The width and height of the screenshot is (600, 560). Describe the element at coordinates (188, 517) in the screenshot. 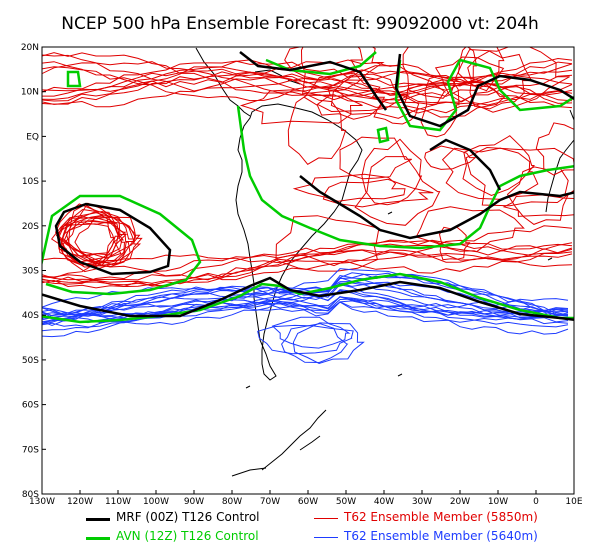

I see `legend-label-mrf: MRF (00Z) T126 Control` at that location.